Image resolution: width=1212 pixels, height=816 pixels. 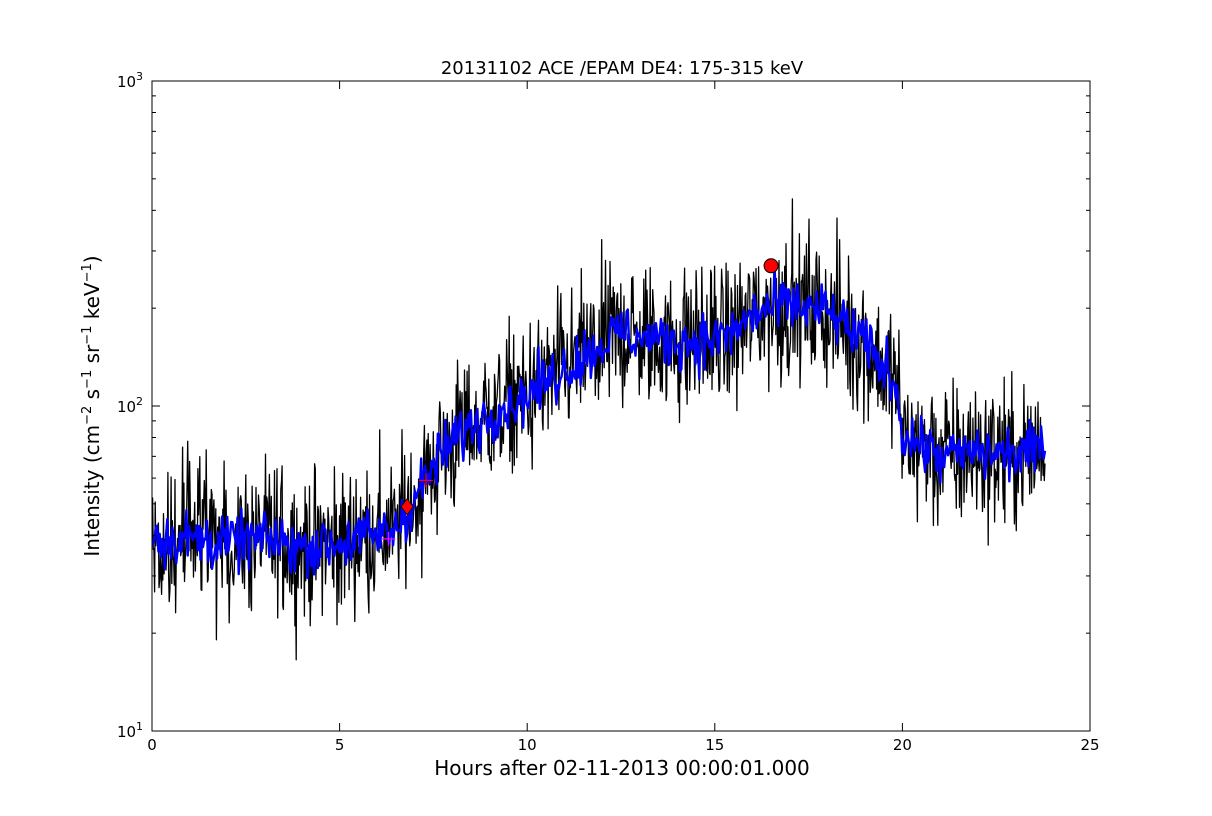 I want to click on y-axis-label: Intensity (cm−2 s−1 sr−1 keV−1), so click(x=92, y=405).